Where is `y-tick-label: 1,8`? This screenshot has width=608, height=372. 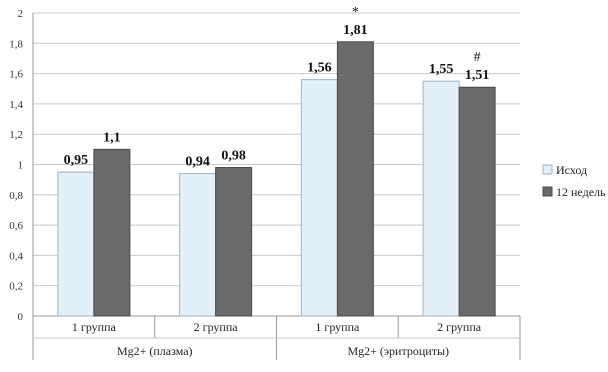 y-tick-label: 1,8 is located at coordinates (16, 44).